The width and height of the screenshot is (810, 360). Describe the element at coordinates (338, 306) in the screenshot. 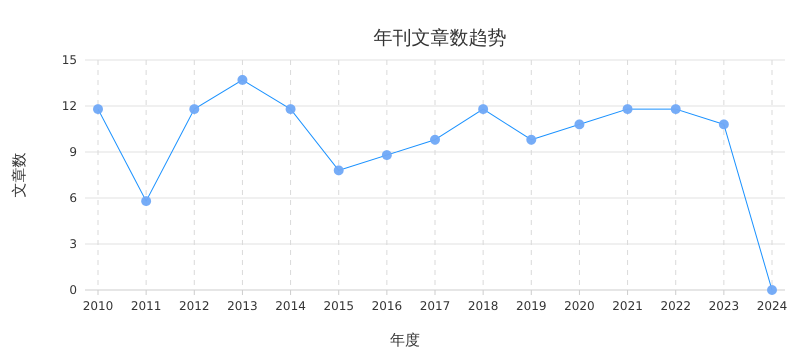

I see `x-tick-label: 2015` at that location.